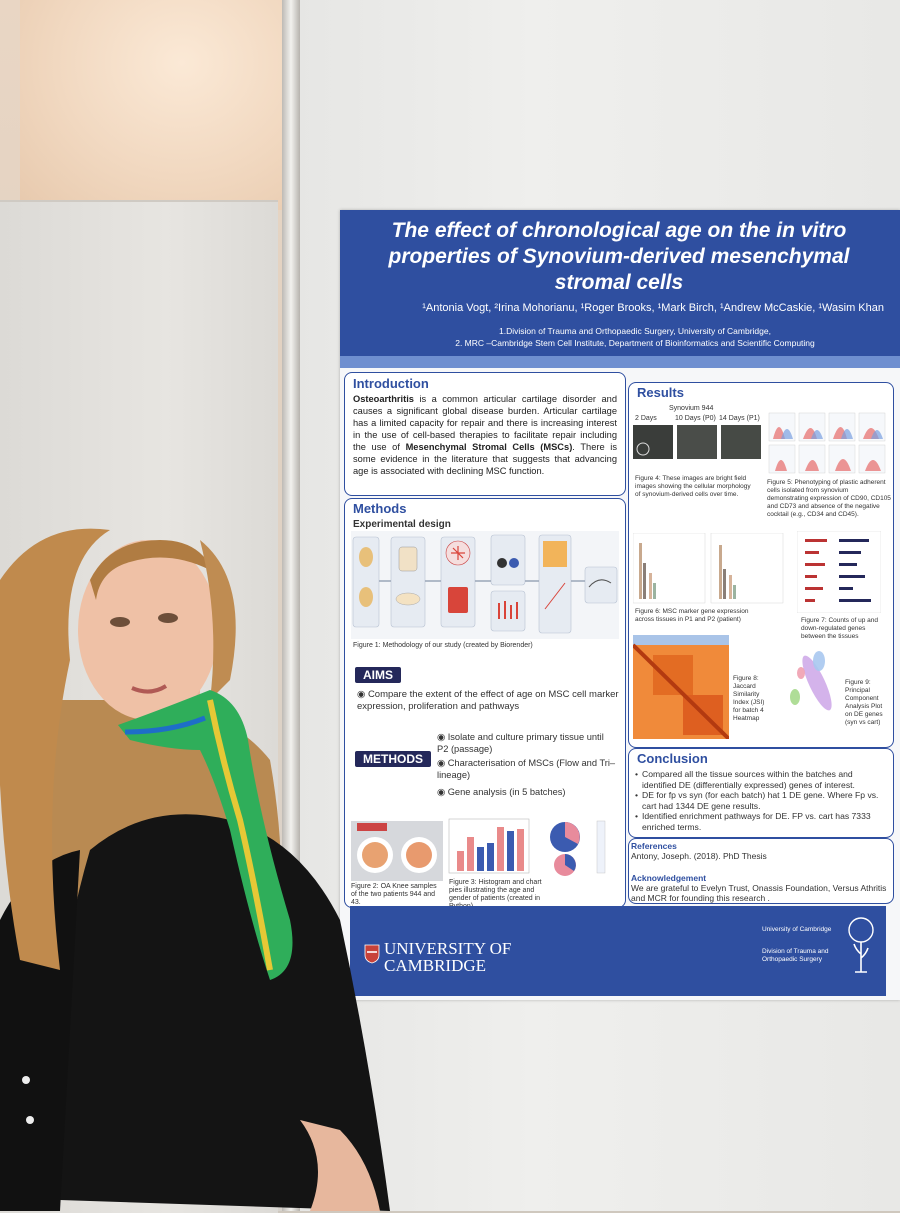  Describe the element at coordinates (506, 792) in the screenshot. I see `methods-item-3: Gene analysis (in 5 batches)` at that location.